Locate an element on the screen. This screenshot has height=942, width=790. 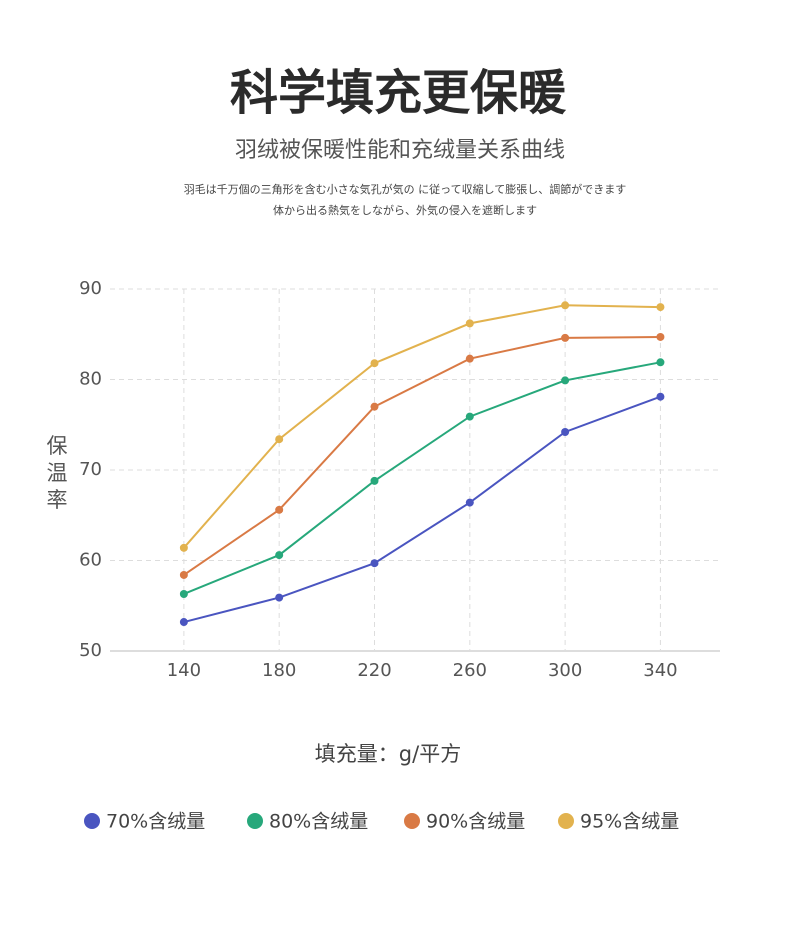
x-tick-label: 140 is located at coordinates (184, 670).